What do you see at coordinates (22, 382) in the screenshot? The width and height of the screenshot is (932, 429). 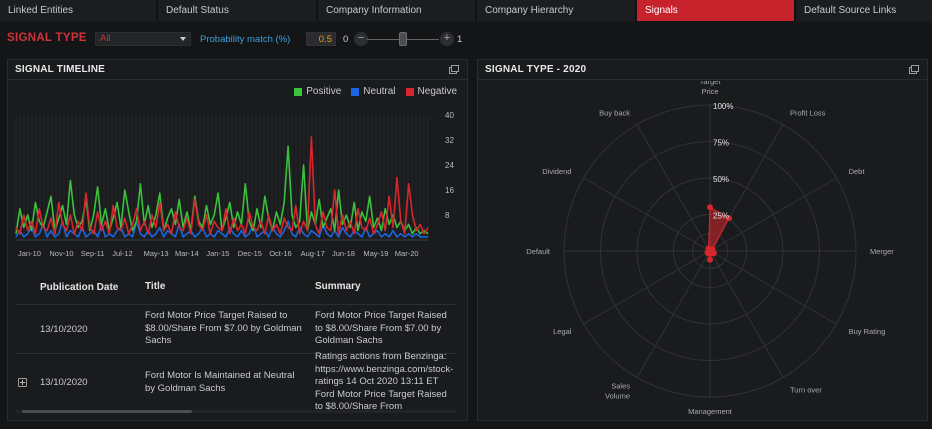 I see `plus-square-icon` at bounding box center [22, 382].